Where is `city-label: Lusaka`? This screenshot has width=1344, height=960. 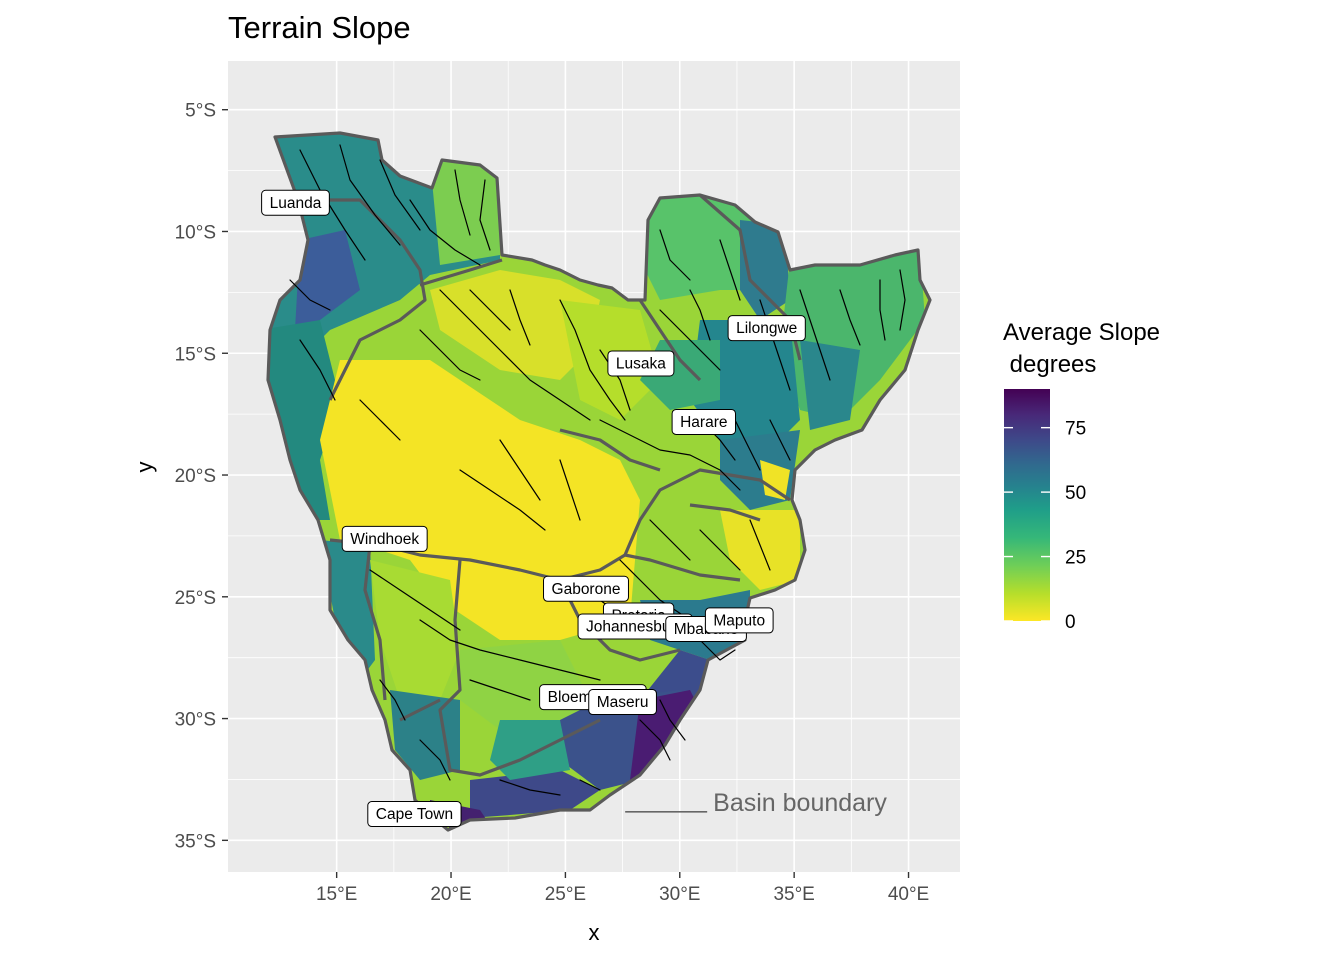
city-label: Lusaka is located at coordinates (641, 363).